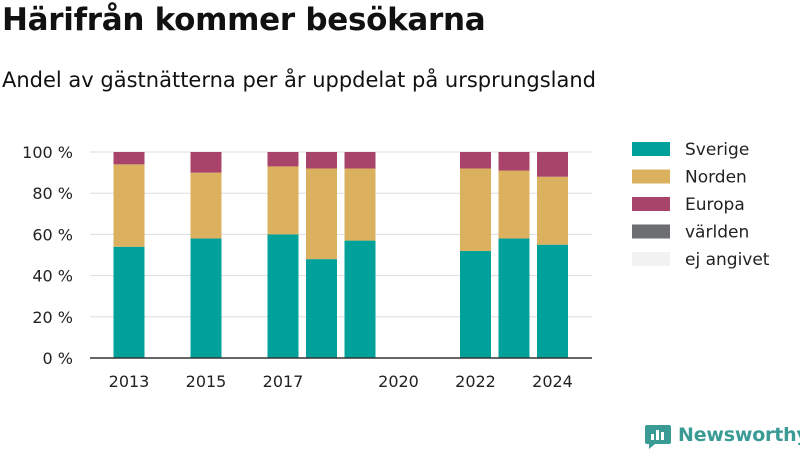 The height and width of the screenshot is (450, 800). I want to click on bar-chart-icon, so click(658, 437).